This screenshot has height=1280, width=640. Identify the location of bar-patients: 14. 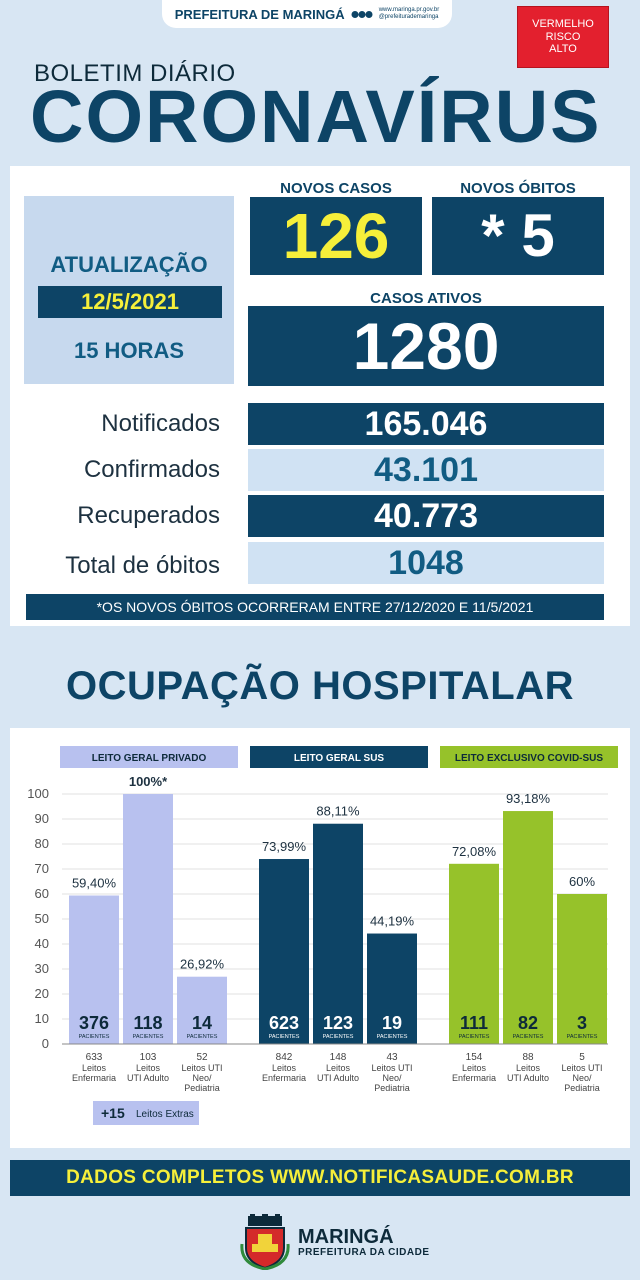
(202, 1023).